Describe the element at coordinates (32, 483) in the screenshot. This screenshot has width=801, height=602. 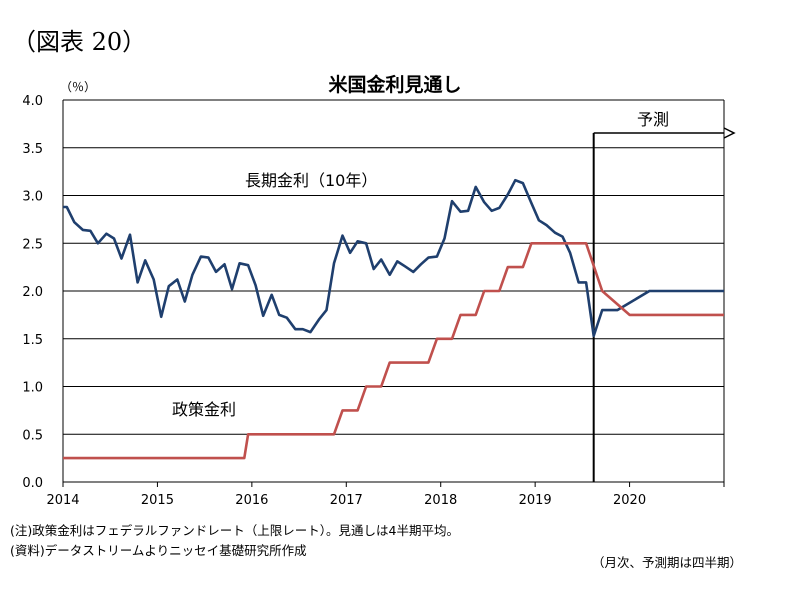
I see `y-tick-label: 0.0` at that location.